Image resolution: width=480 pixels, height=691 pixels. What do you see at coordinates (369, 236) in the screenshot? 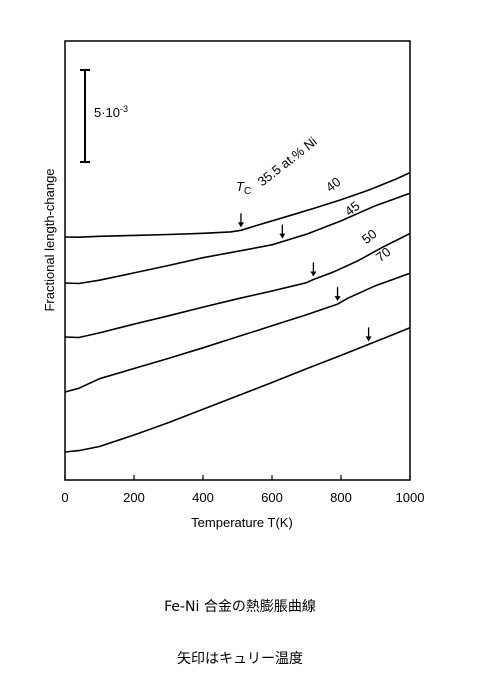
I see `series-label: 50` at bounding box center [369, 236].